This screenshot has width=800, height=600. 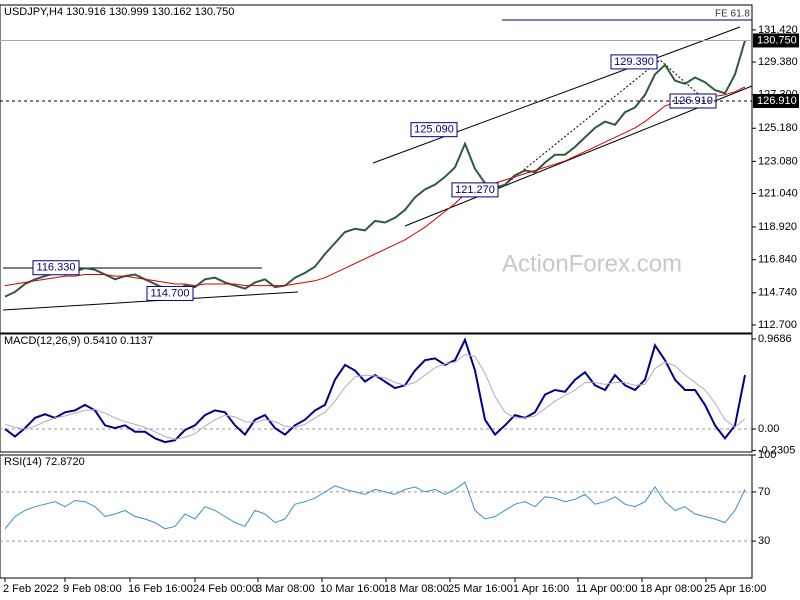 What do you see at coordinates (764, 541) in the screenshot?
I see `y-tick-label: 30` at bounding box center [764, 541].